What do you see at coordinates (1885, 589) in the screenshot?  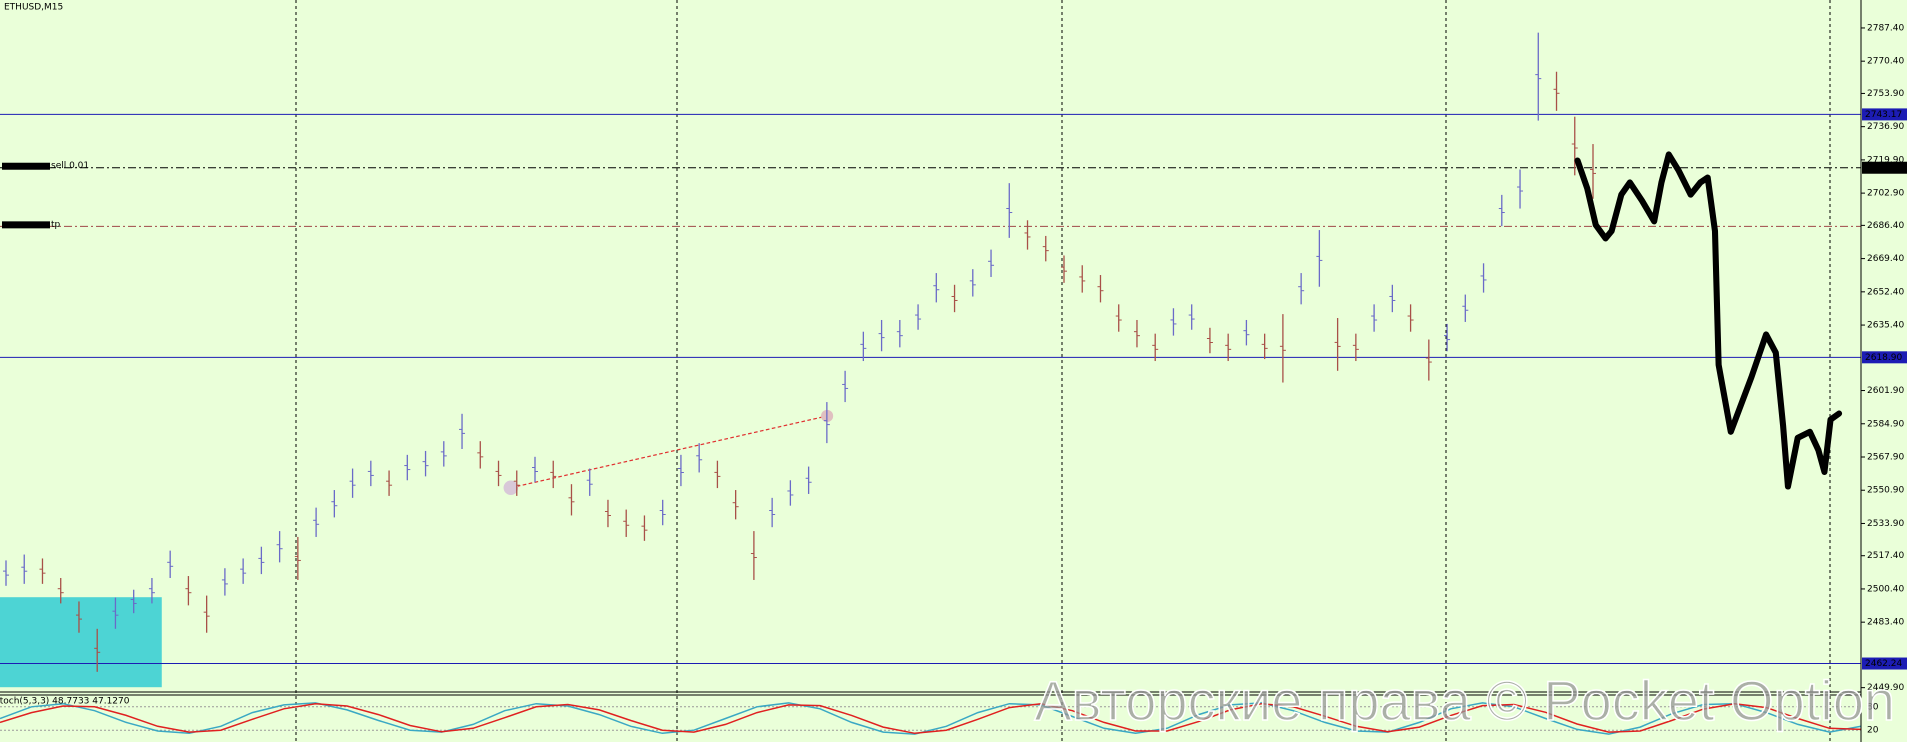 I see `y-tick-label: 2500.40` at bounding box center [1885, 589].